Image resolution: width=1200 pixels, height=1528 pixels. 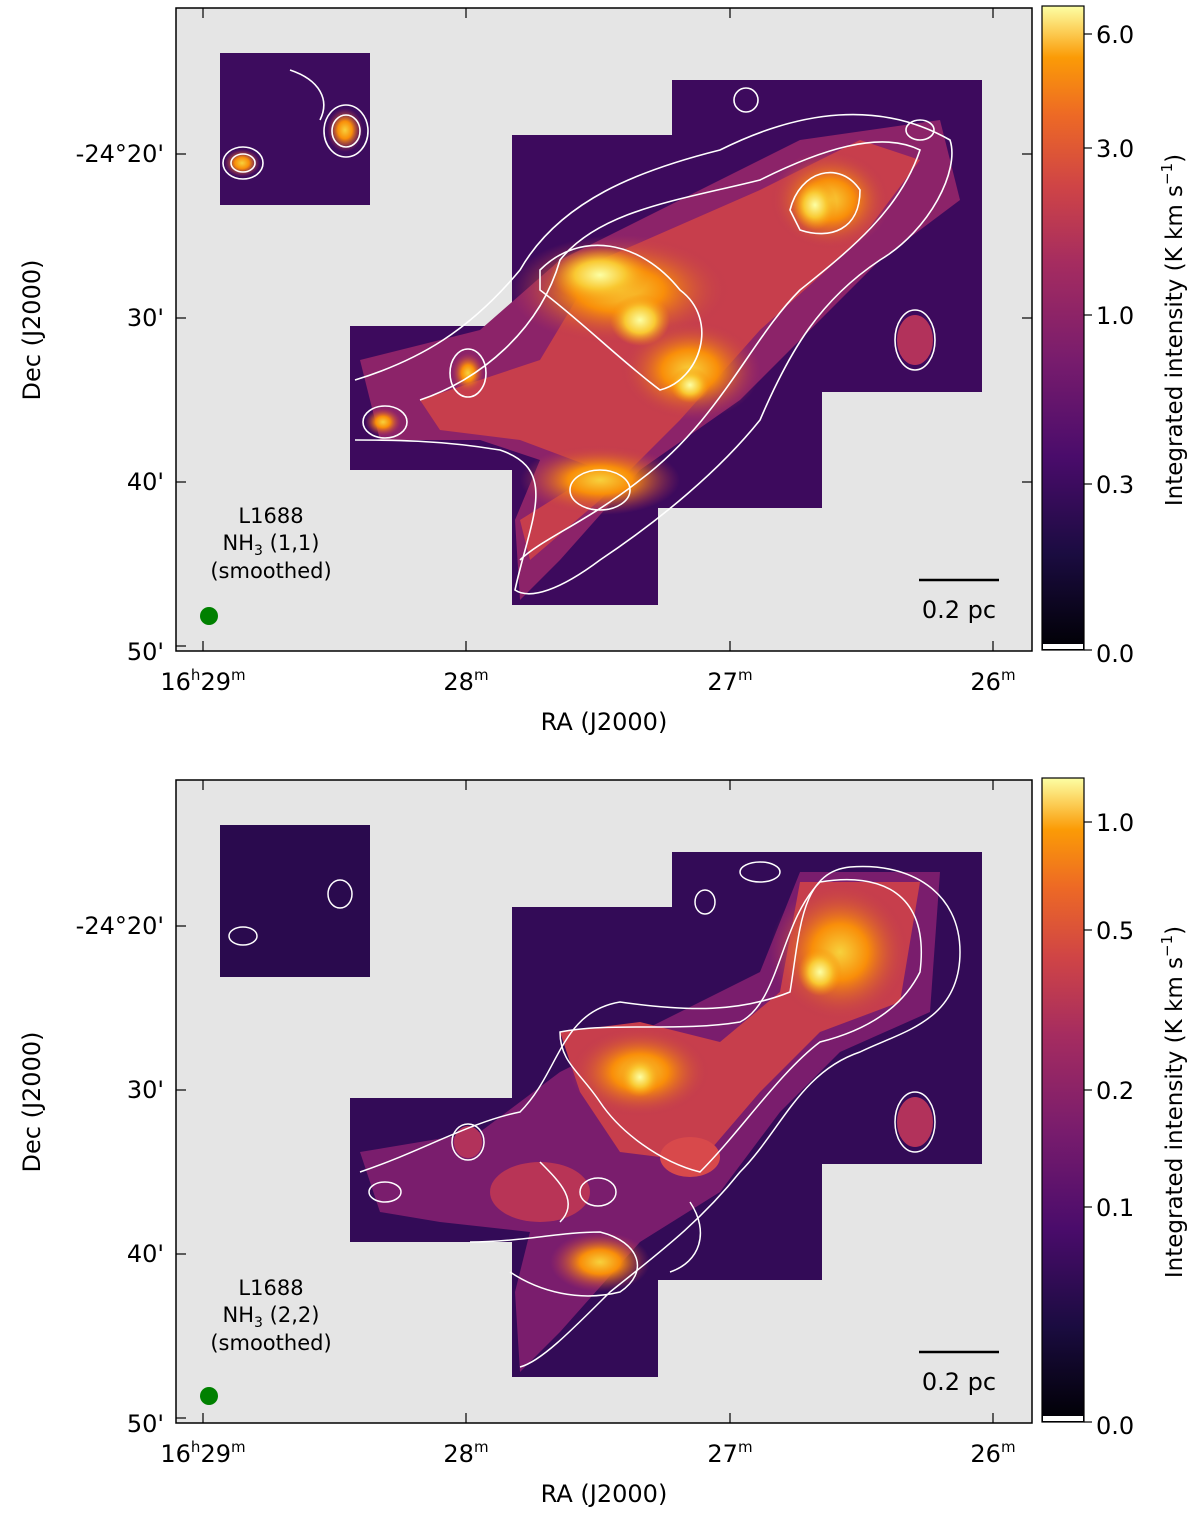 What do you see at coordinates (1115, 35) in the screenshot?
I see `colorbar-tick: 6.0` at bounding box center [1115, 35].